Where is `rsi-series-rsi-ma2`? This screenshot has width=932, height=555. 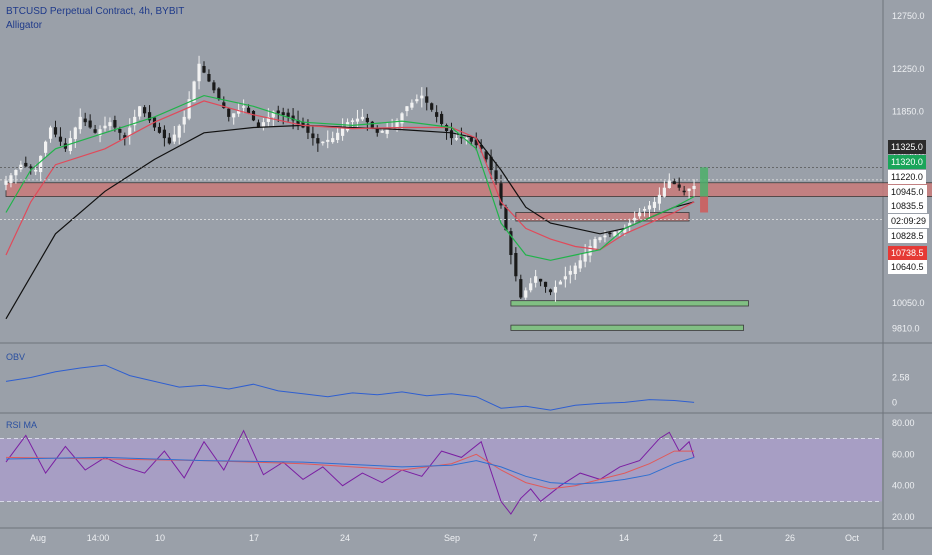 rsi-series-rsi-ma2 is located at coordinates (350, 470).